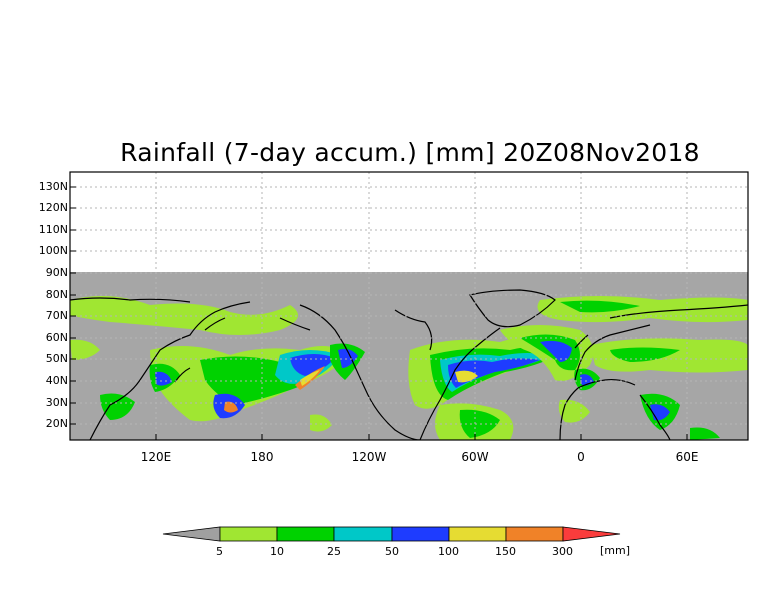 Image resolution: width=784 pixels, height=612 pixels. I want to click on lat-label: 70N, so click(56, 315).